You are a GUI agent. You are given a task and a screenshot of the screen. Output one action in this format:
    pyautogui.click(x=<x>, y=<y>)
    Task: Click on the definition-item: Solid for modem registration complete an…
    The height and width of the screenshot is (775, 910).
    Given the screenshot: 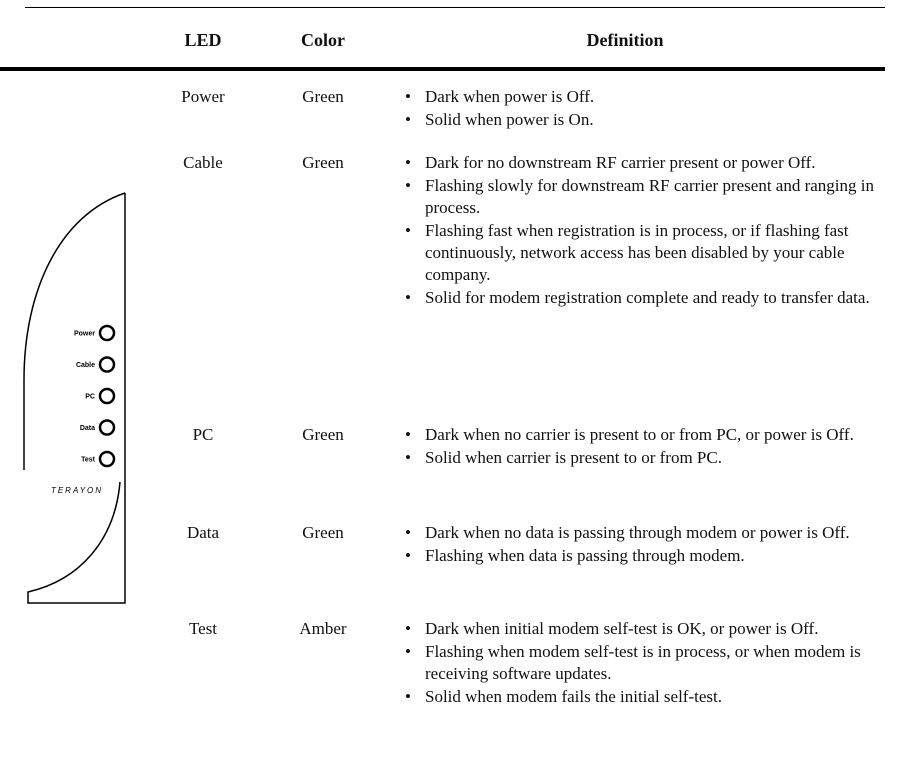 What is the action you would take?
    pyautogui.click(x=645, y=298)
    